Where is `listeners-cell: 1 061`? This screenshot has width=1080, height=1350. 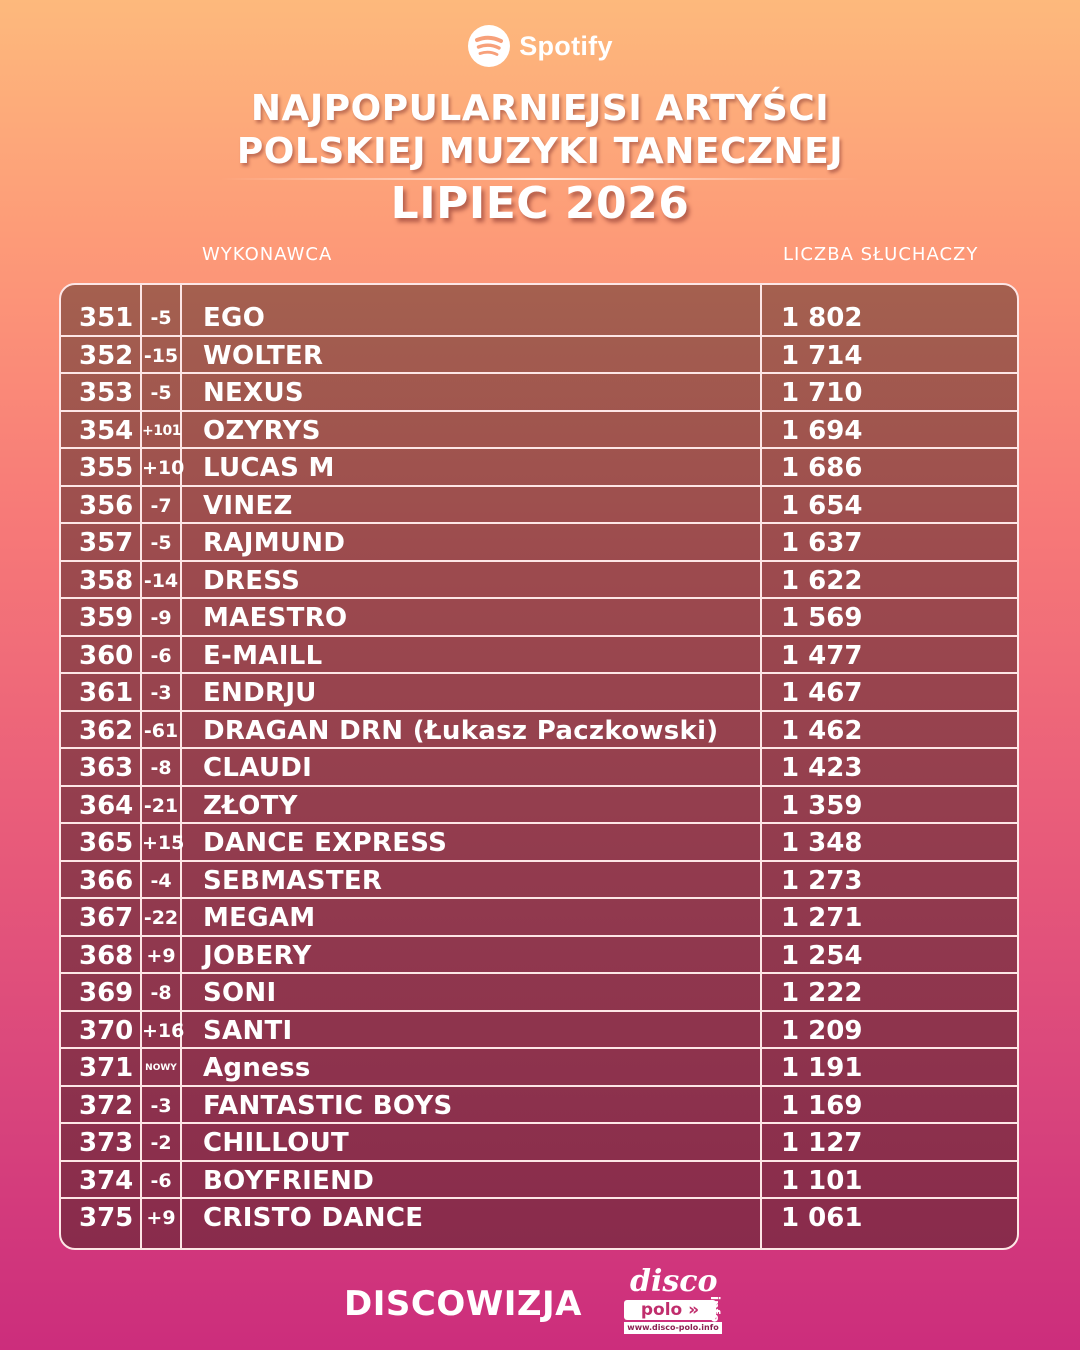
listeners-cell: 1 061 is located at coordinates (822, 1218).